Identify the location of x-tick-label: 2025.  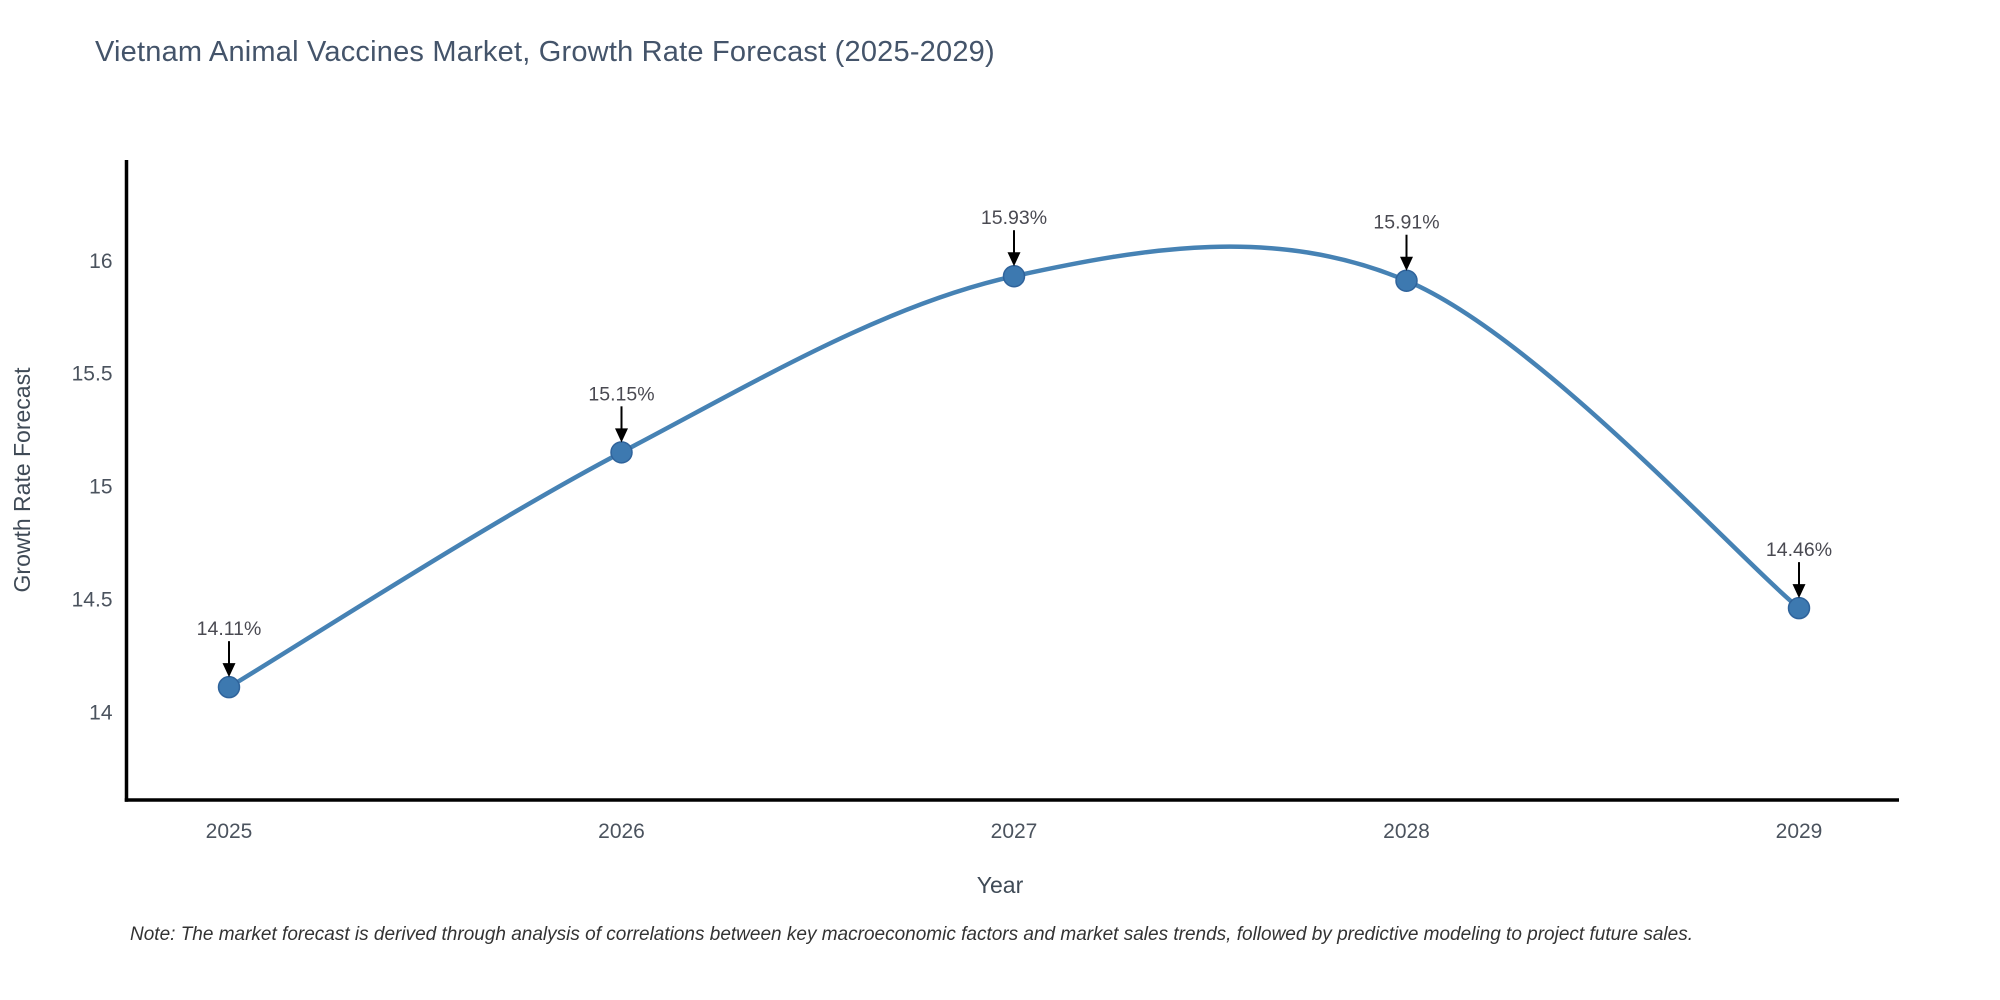
(229, 831).